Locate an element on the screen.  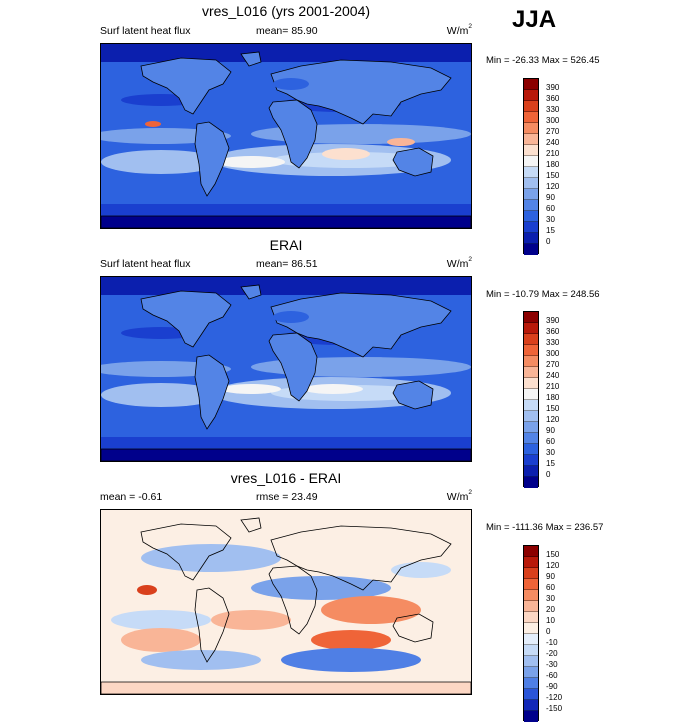
panel-2-variable-label: Surf latent heat flux is located at coordinates (145, 264).